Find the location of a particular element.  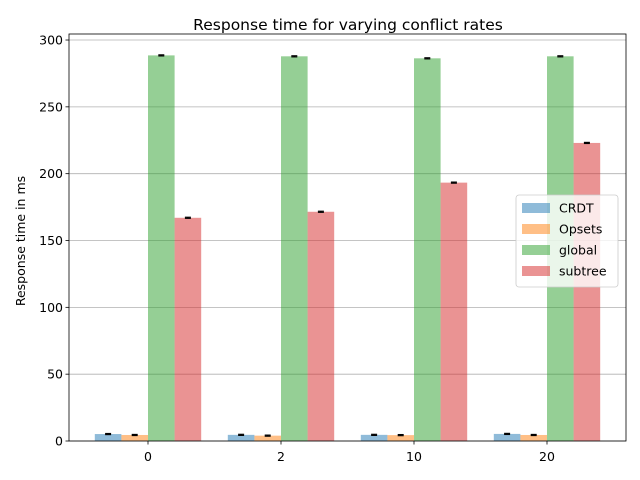

y-tick-label: 100 is located at coordinates (51, 307).